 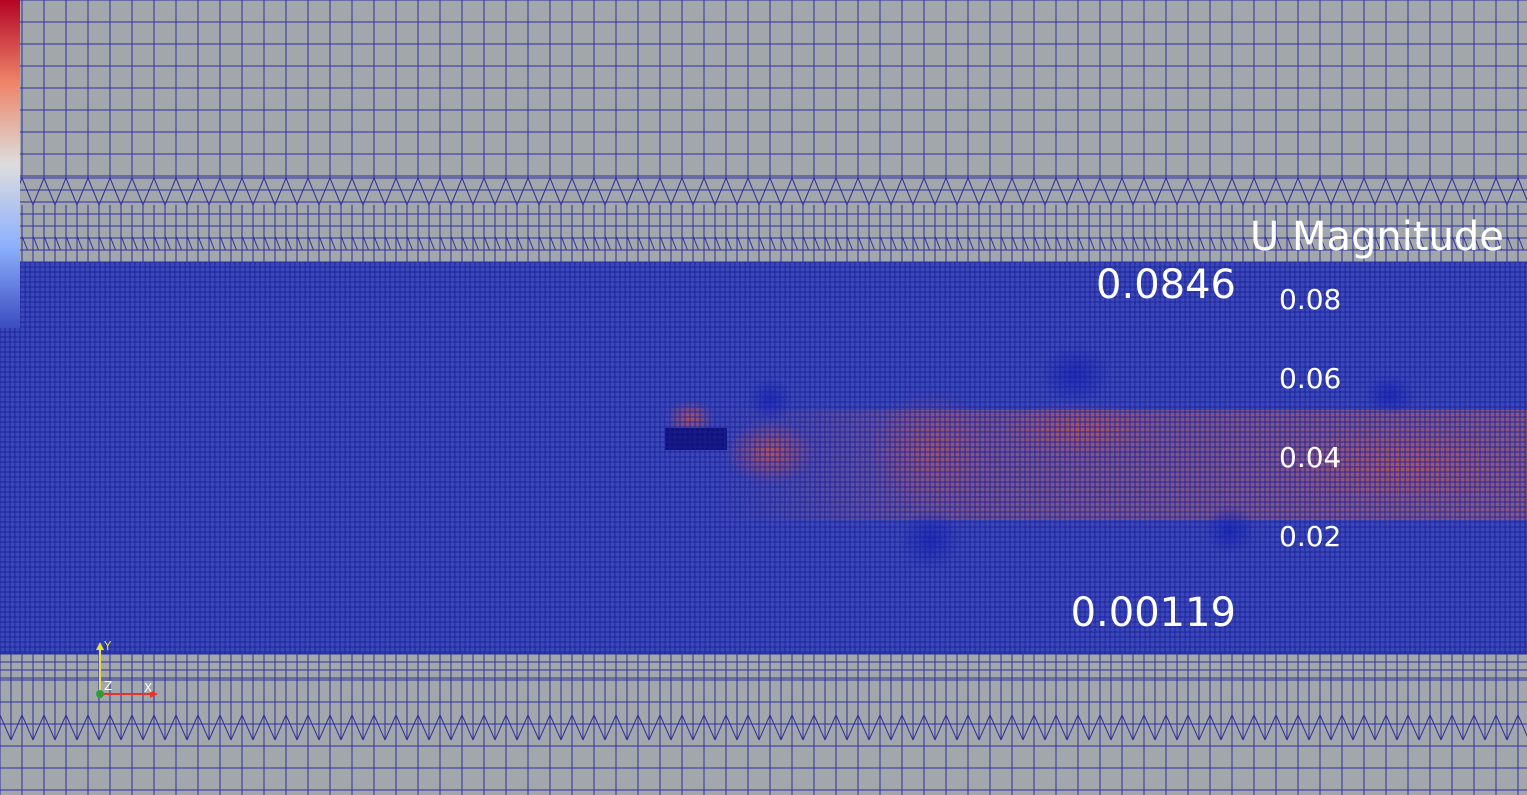 I want to click on y-axis-label: Y, so click(x=108, y=646).